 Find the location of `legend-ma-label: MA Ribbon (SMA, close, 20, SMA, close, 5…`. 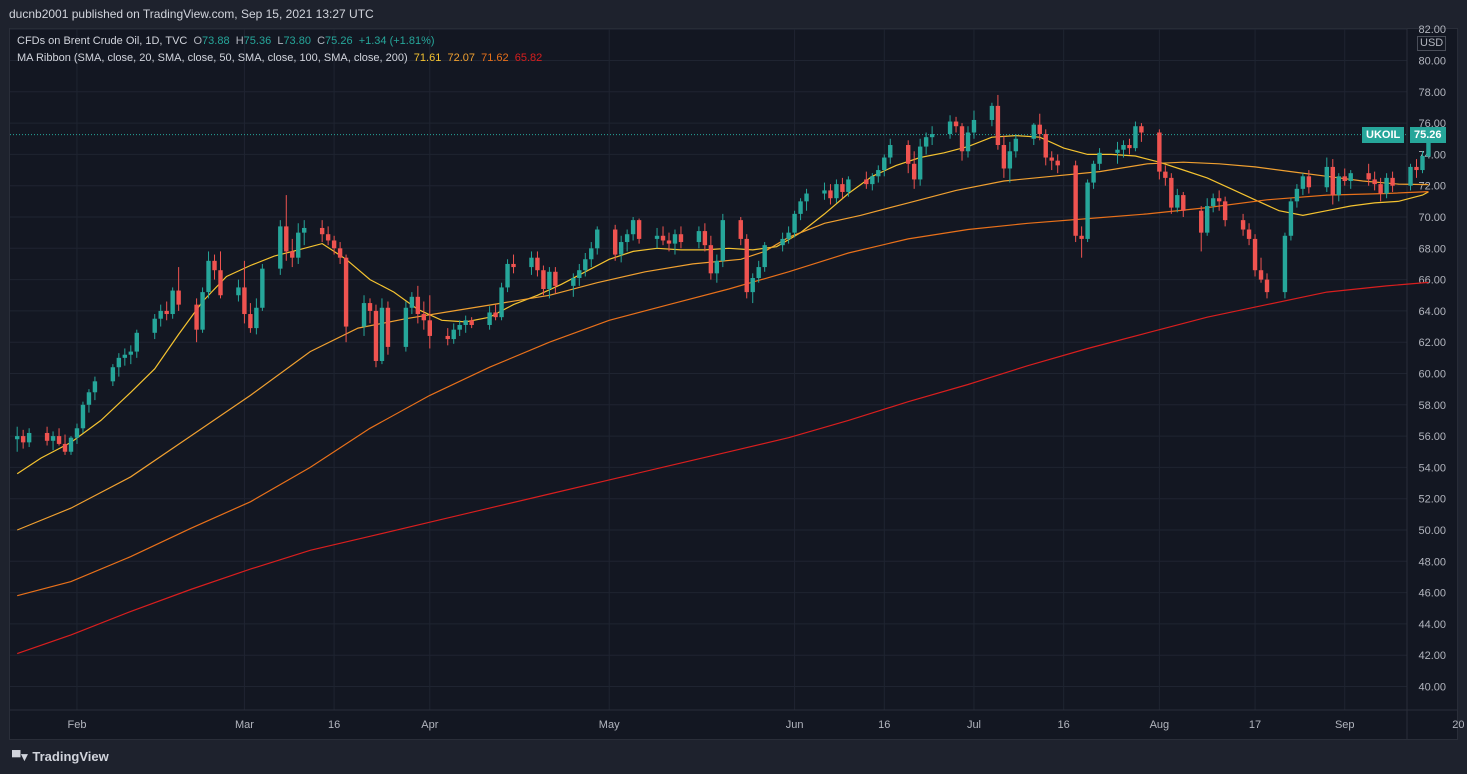

legend-ma-label: MA Ribbon (SMA, close, 20, SMA, close, 5… is located at coordinates (212, 58).